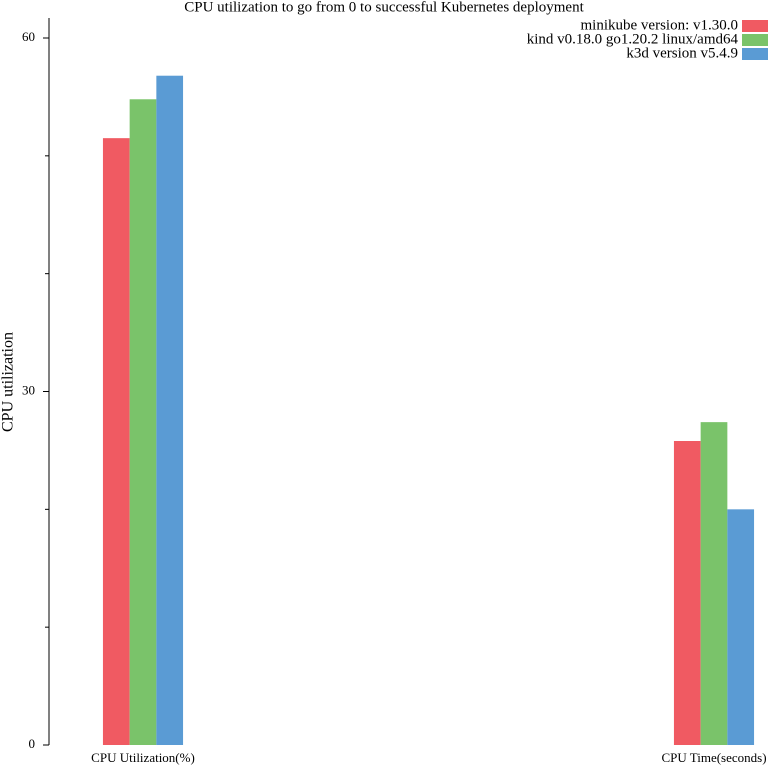 This screenshot has height=768, width=768. I want to click on y-tick-label: 0, so click(32, 743).